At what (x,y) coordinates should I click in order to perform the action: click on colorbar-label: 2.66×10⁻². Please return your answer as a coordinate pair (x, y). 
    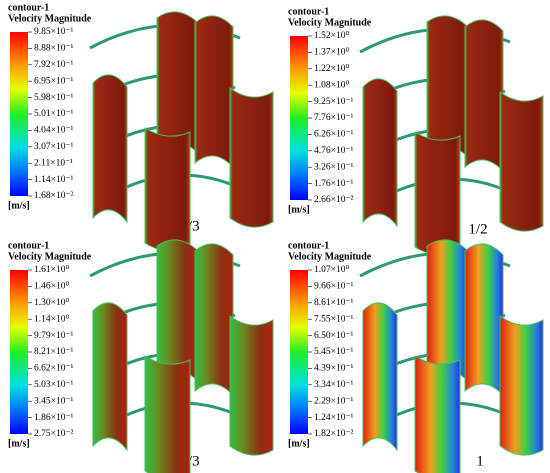
    Looking at the image, I should click on (333, 200).